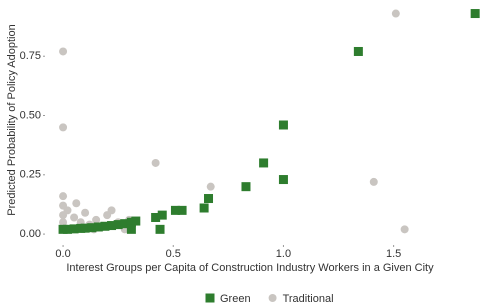  What do you see at coordinates (393, 254) in the screenshot?
I see `x-tick-label: 1.5` at bounding box center [393, 254].